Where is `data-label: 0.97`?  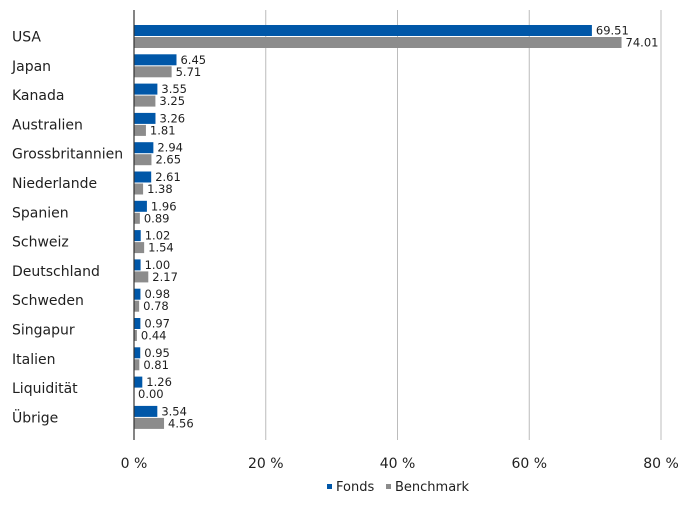
data-label: 0.97 is located at coordinates (157, 324).